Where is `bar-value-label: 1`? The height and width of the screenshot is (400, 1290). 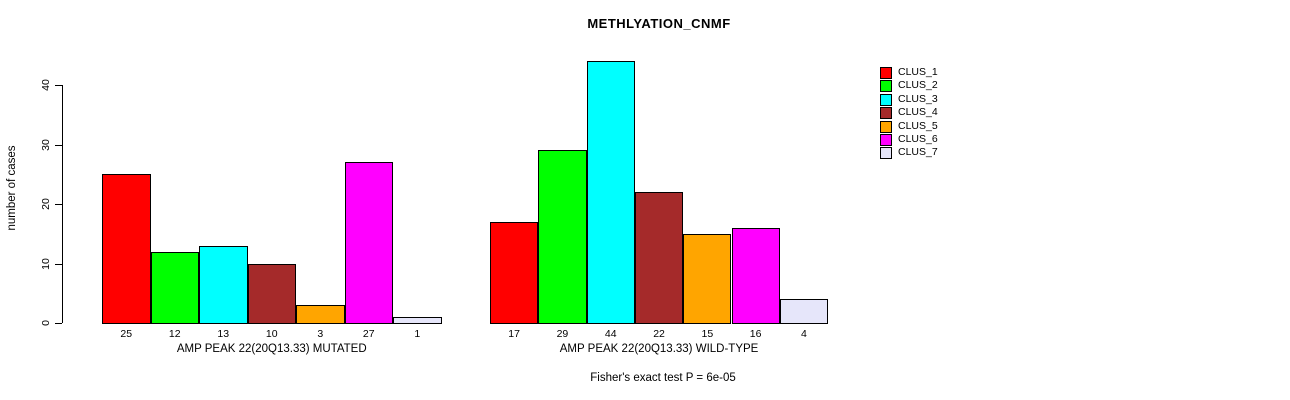 bar-value-label: 1 is located at coordinates (417, 334).